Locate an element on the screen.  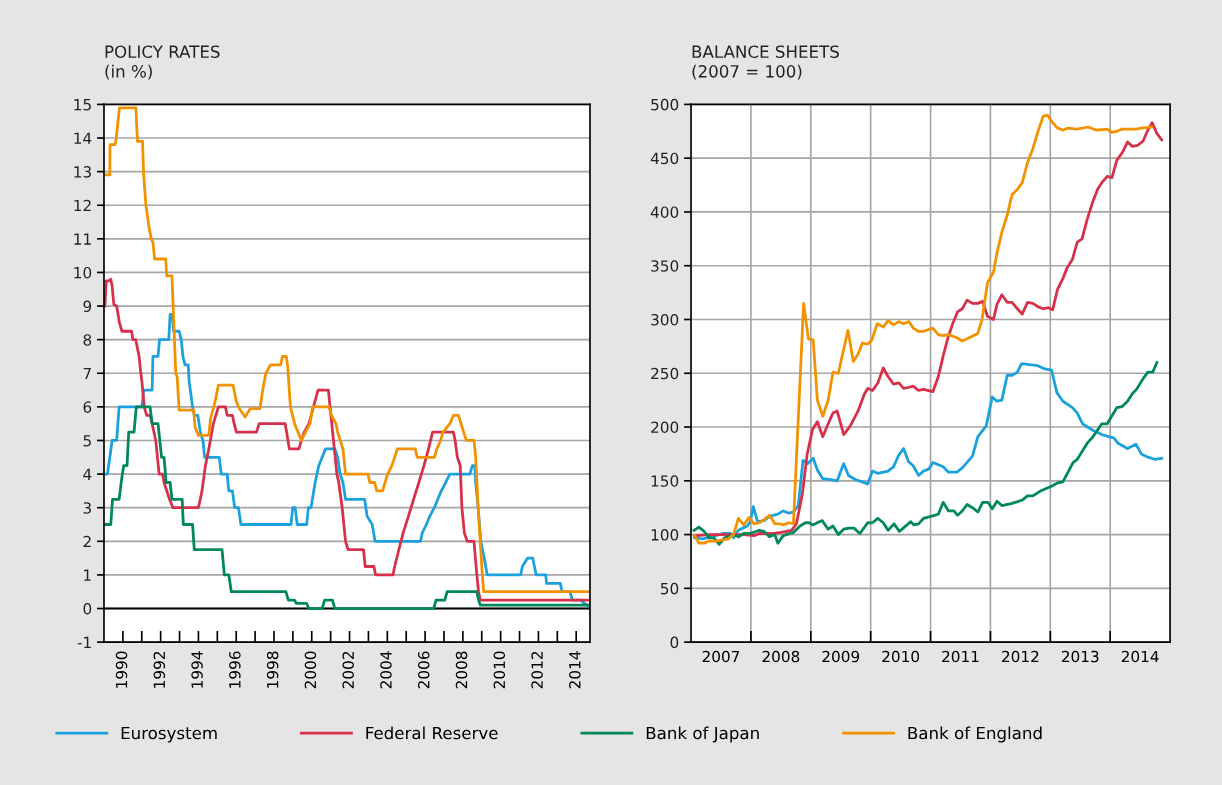
legend-label: Federal Reserve is located at coordinates (432, 733).